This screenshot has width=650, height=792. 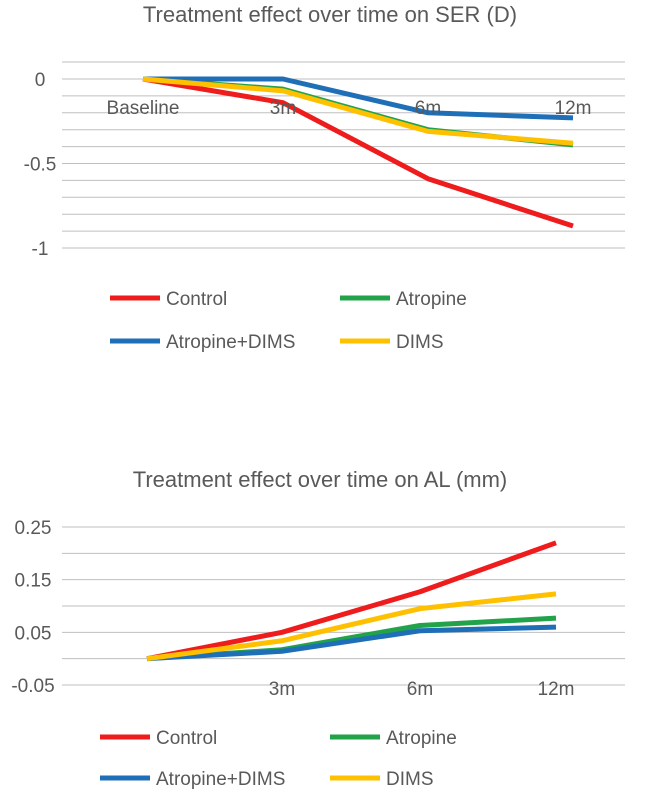 What do you see at coordinates (40, 249) in the screenshot?
I see `y-tick-label: -1` at bounding box center [40, 249].